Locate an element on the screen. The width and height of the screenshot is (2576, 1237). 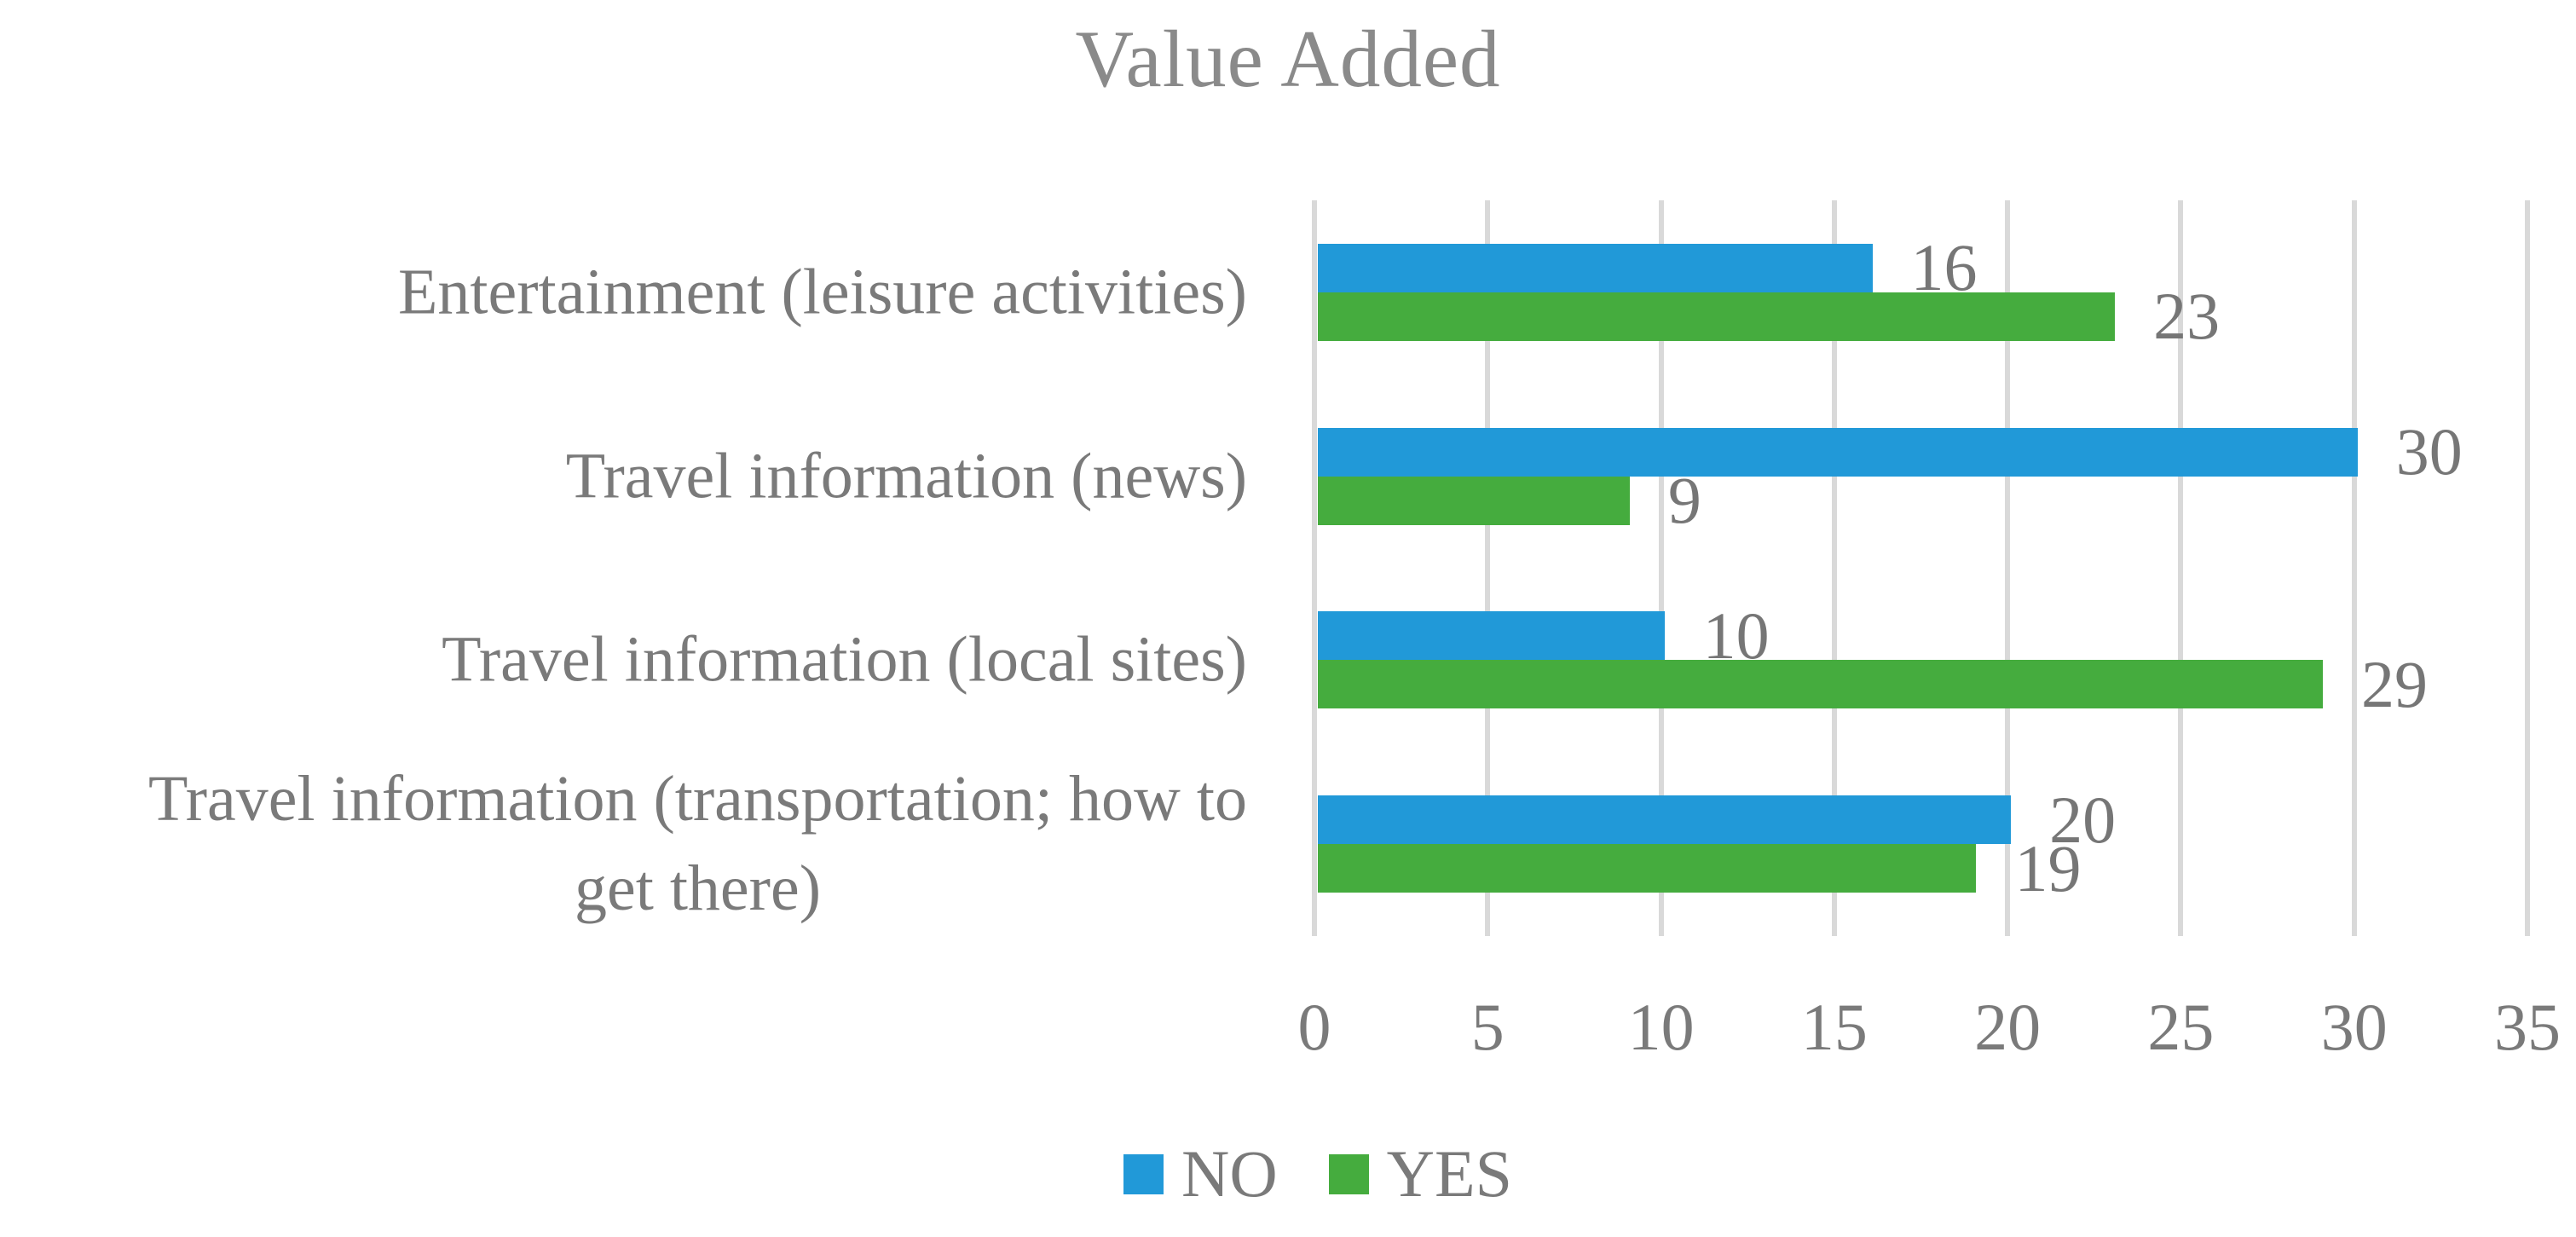
category-label: Travel information (news) is located at coordinates (906, 476).